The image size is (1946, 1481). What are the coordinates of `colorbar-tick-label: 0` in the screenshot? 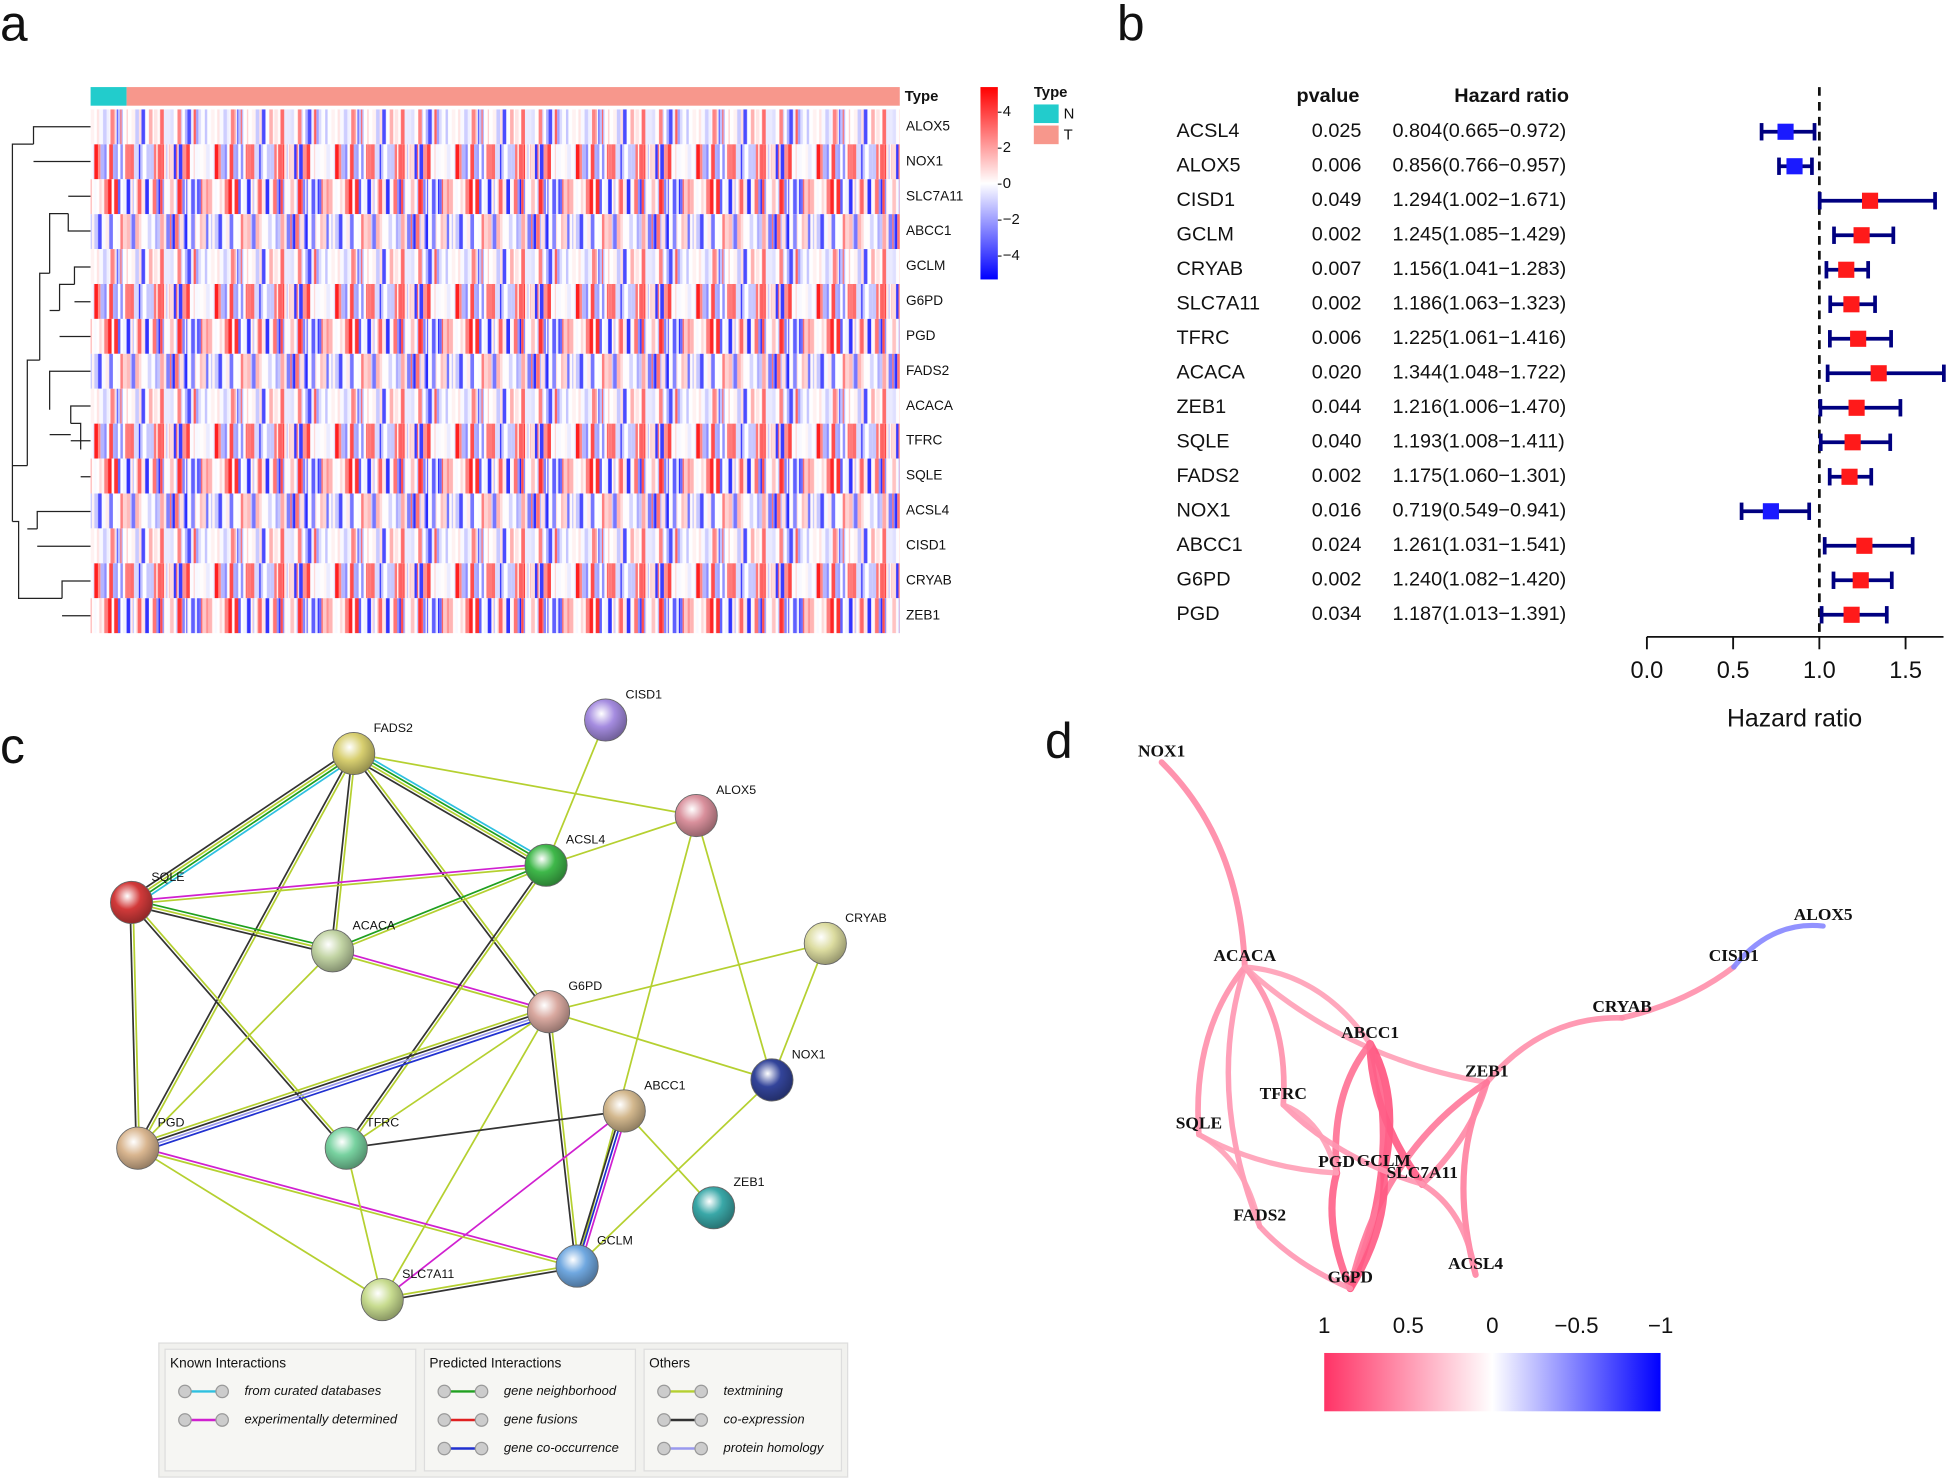 It's located at (1492, 1325).